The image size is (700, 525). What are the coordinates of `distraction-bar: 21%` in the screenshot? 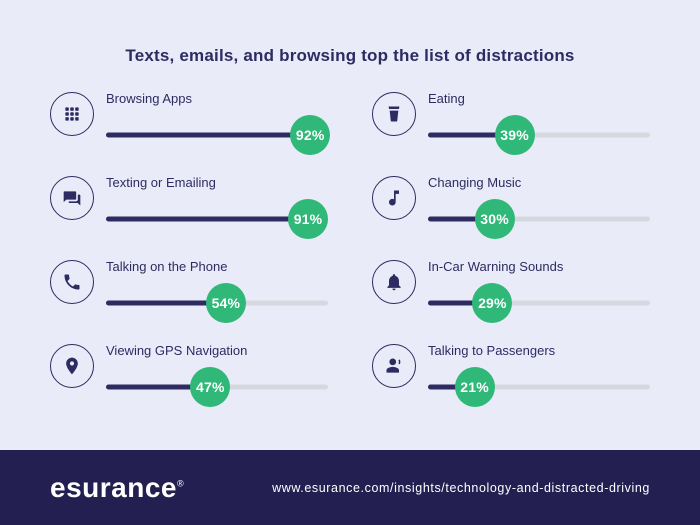 It's located at (539, 387).